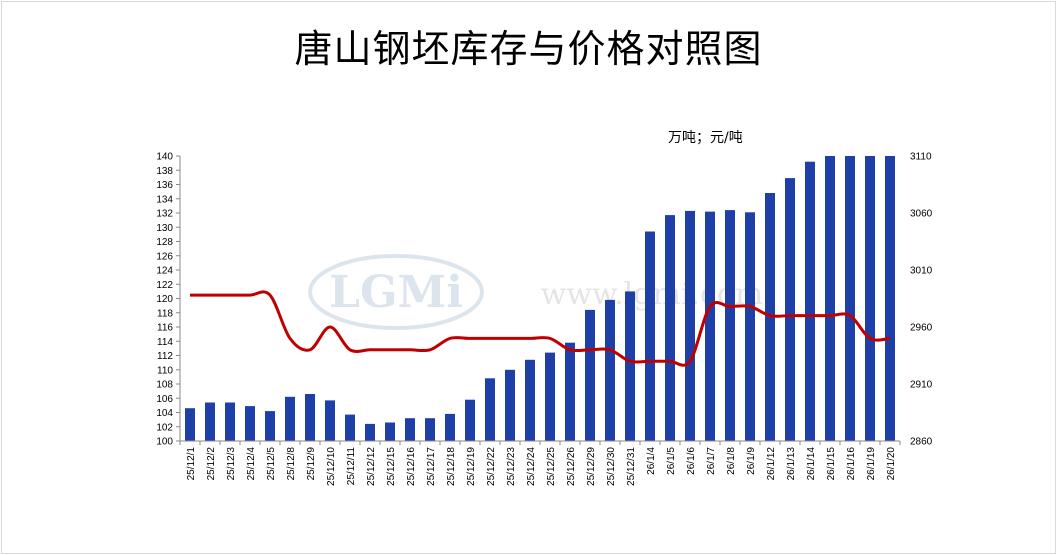 This screenshot has height=555, width=1057. Describe the element at coordinates (550, 396) in the screenshot. I see `bar-25/12/25` at that location.